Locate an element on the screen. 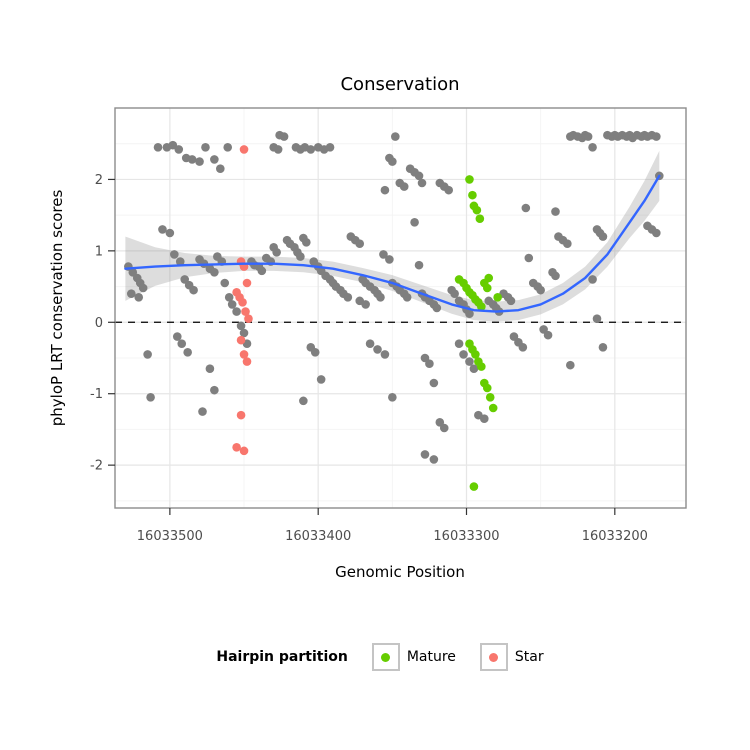 The height and width of the screenshot is (750, 750). legend-key-mature is located at coordinates (385, 657).